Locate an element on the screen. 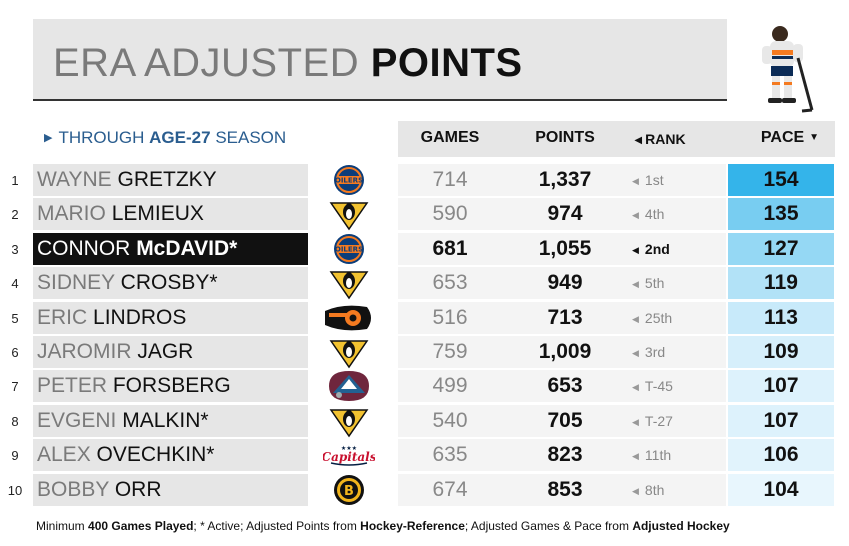 The image size is (849, 546). player-last-name: JAGR is located at coordinates (165, 351).